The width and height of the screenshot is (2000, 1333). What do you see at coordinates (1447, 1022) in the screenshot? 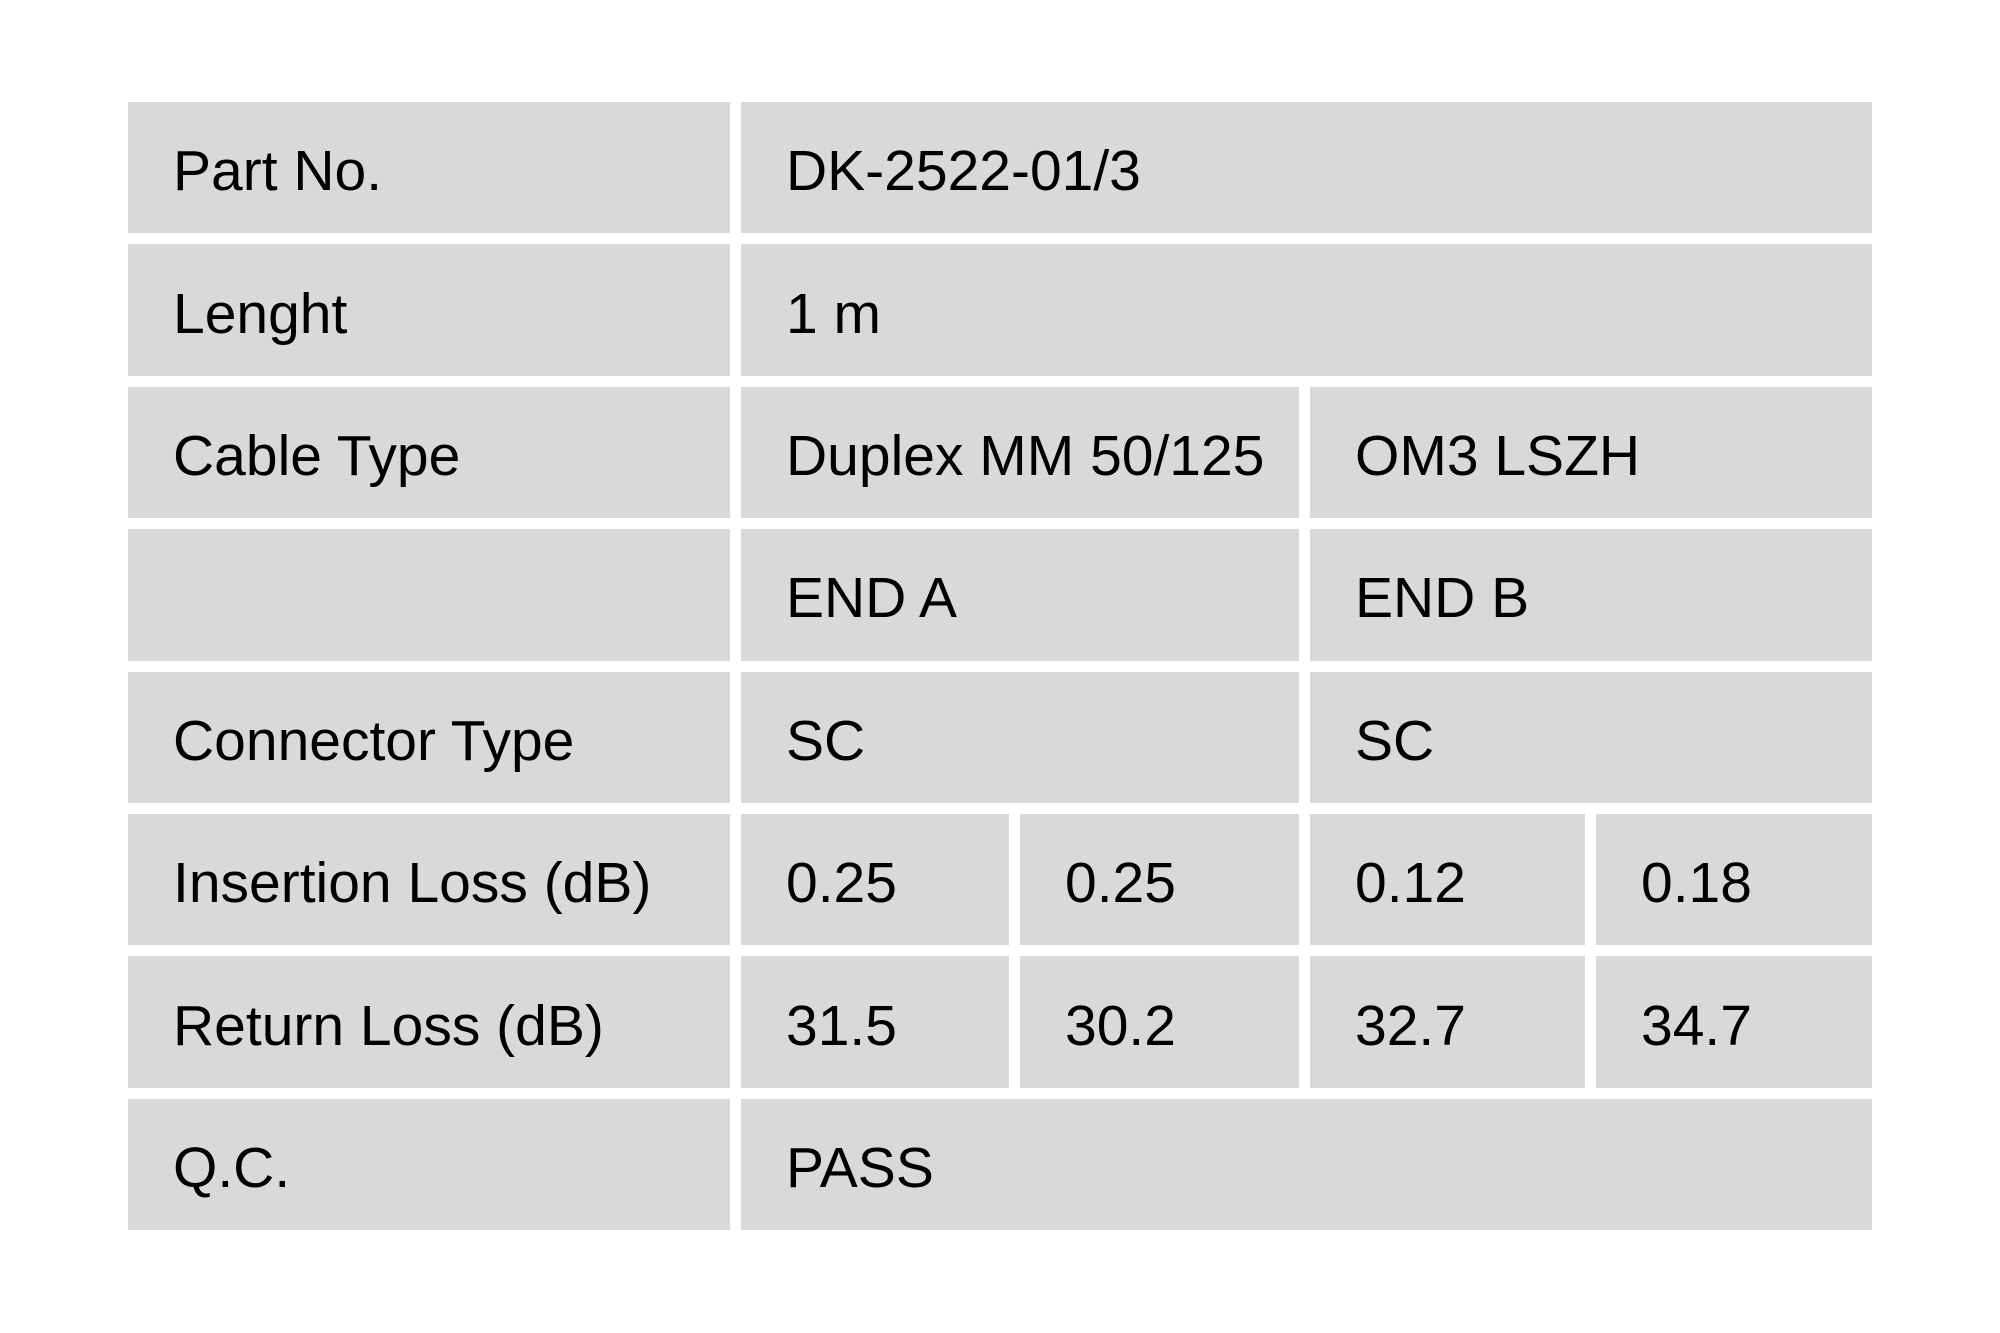
I see `cell-return-loss-b1: 32.7` at bounding box center [1447, 1022].